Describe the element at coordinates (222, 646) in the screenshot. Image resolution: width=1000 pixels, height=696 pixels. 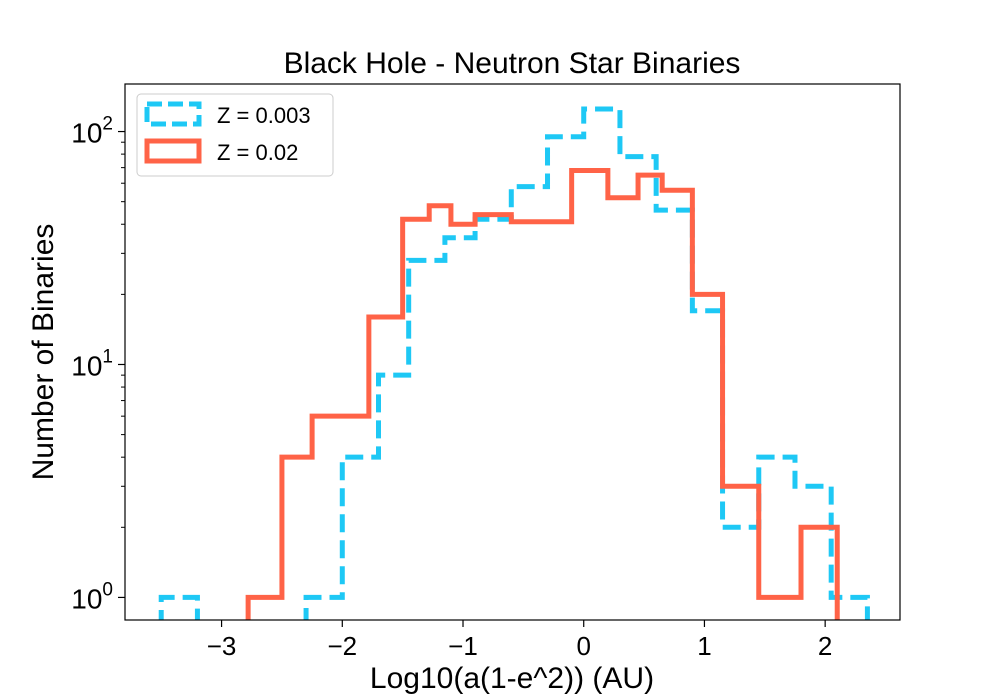
I see `x-tick-label: −3` at that location.